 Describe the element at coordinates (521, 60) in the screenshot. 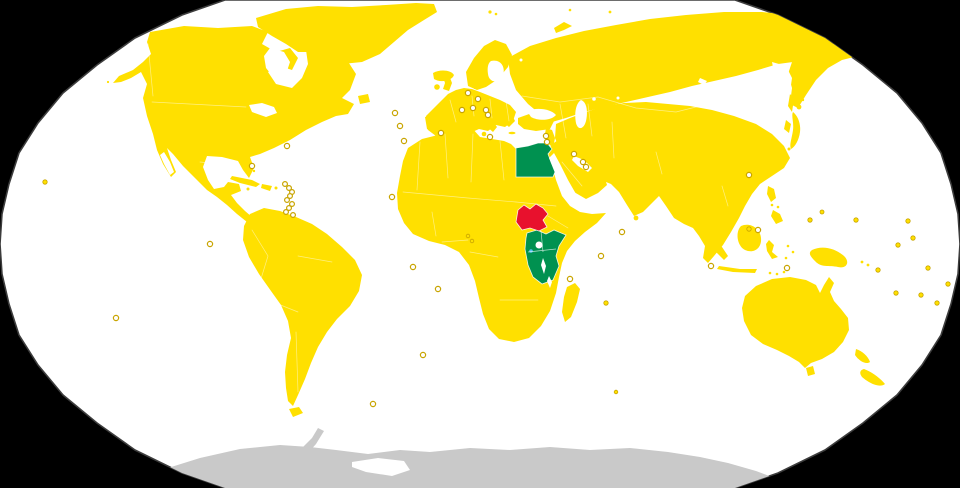

I see `lake-ladoga` at that location.